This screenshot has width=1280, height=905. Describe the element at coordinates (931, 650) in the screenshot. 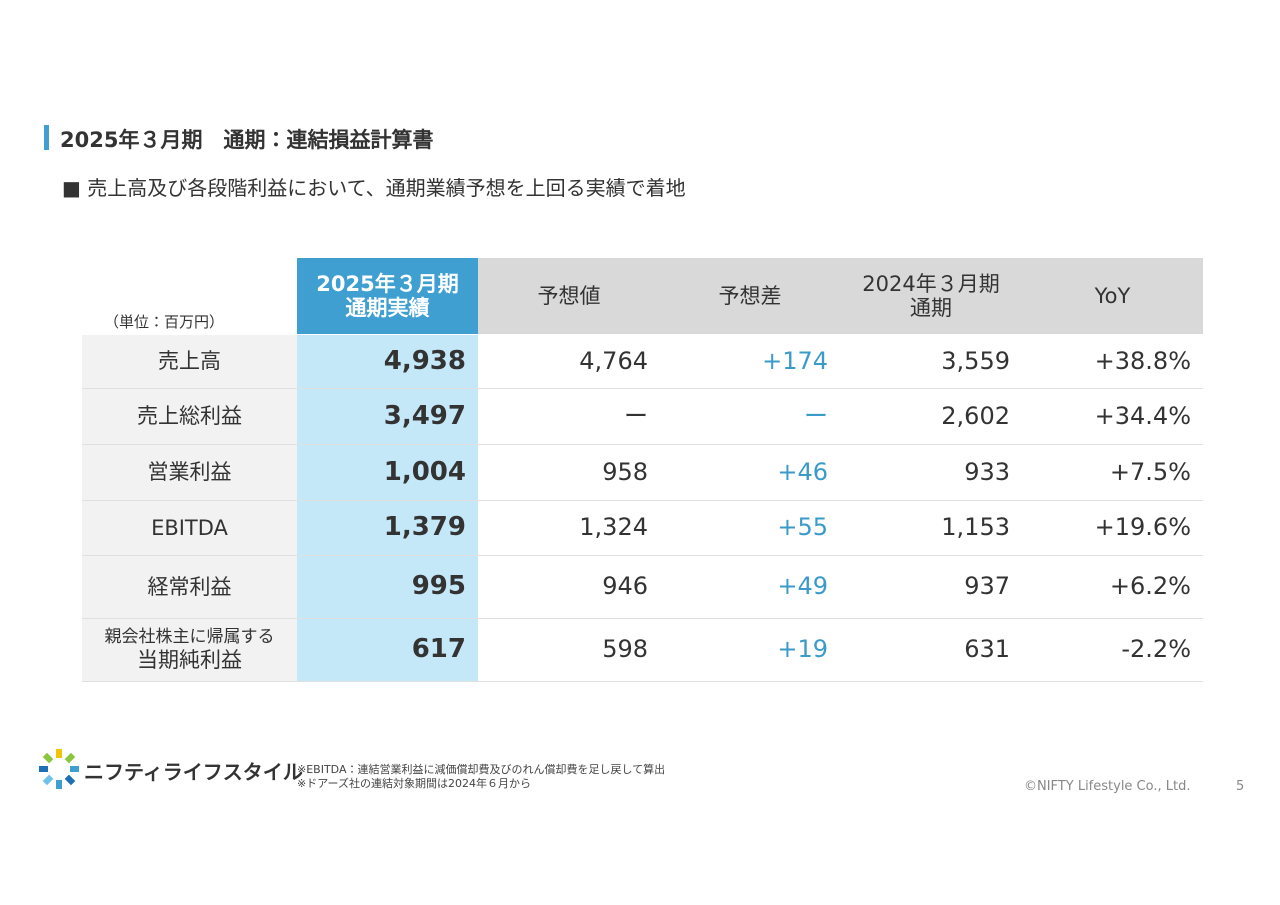

I see `table-cell: 631` at that location.